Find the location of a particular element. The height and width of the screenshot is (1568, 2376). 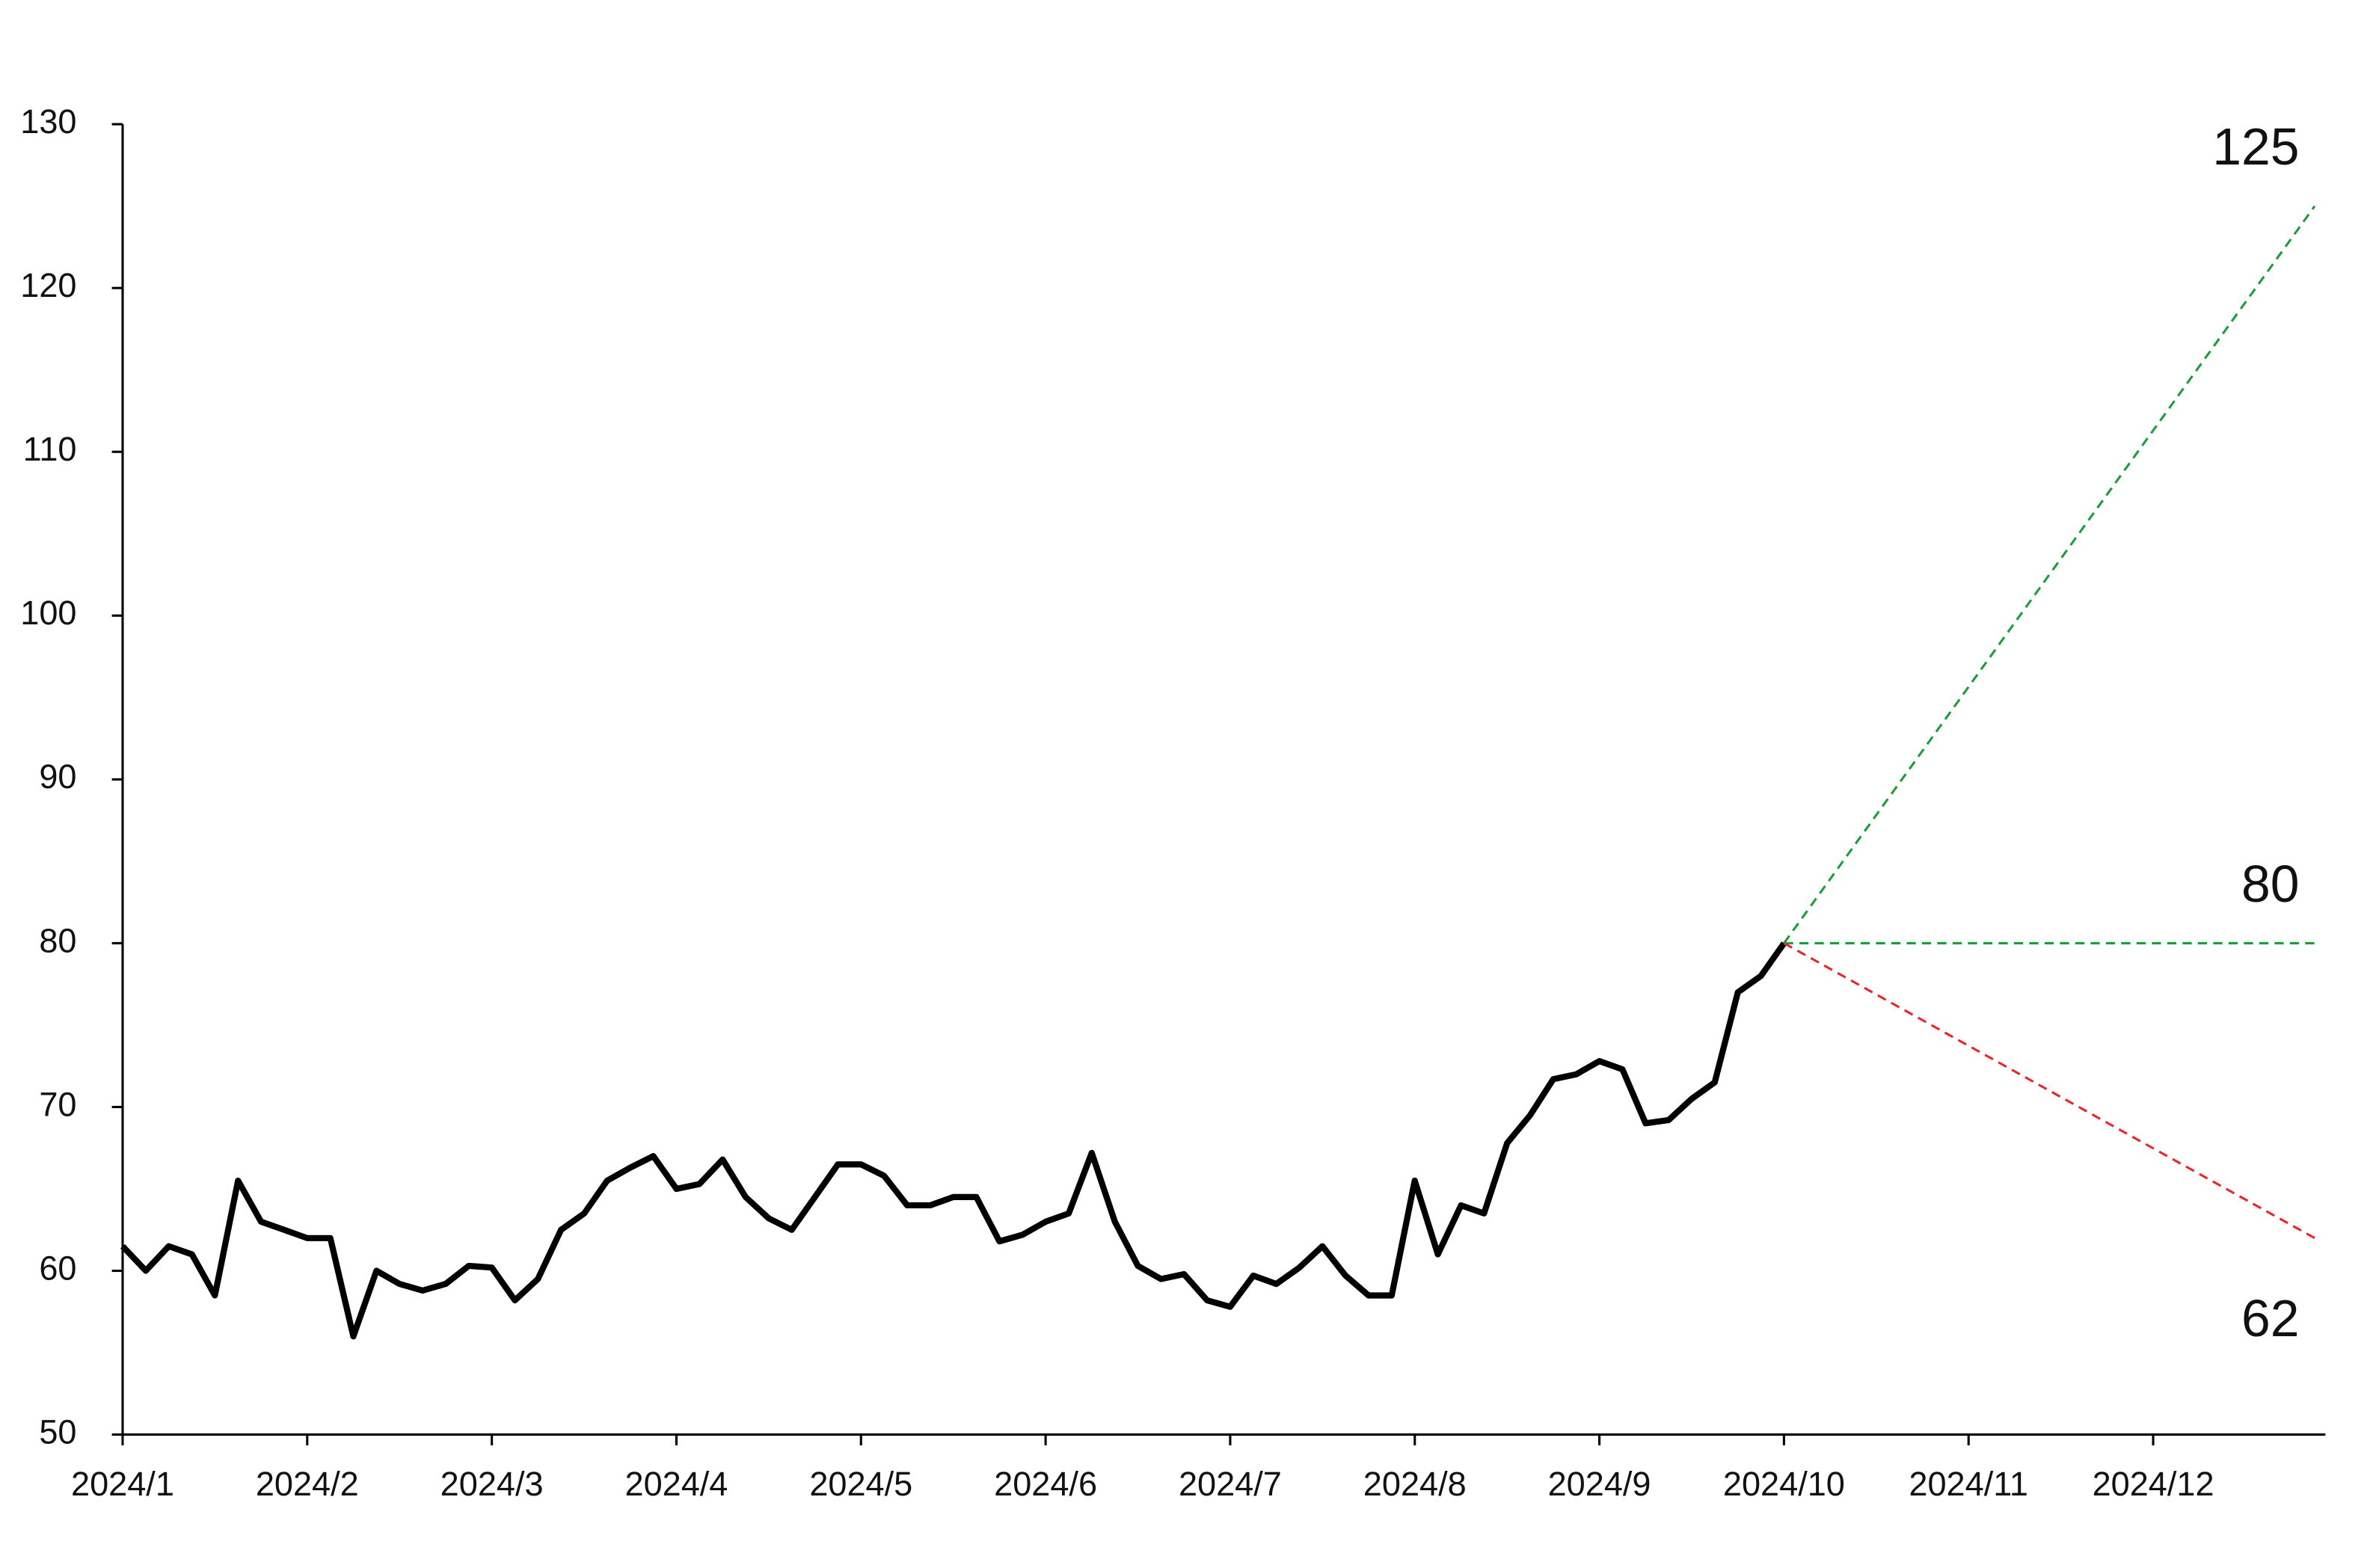

y-tick-label: 90 is located at coordinates (57, 776).